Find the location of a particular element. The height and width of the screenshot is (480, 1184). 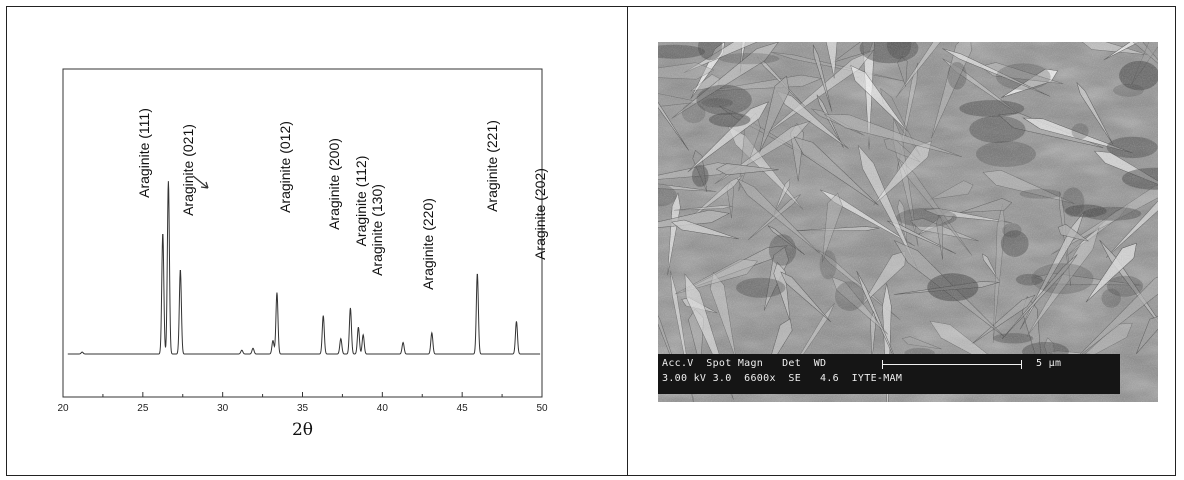

peak-label: Araginite (202) is located at coordinates (540, 214).